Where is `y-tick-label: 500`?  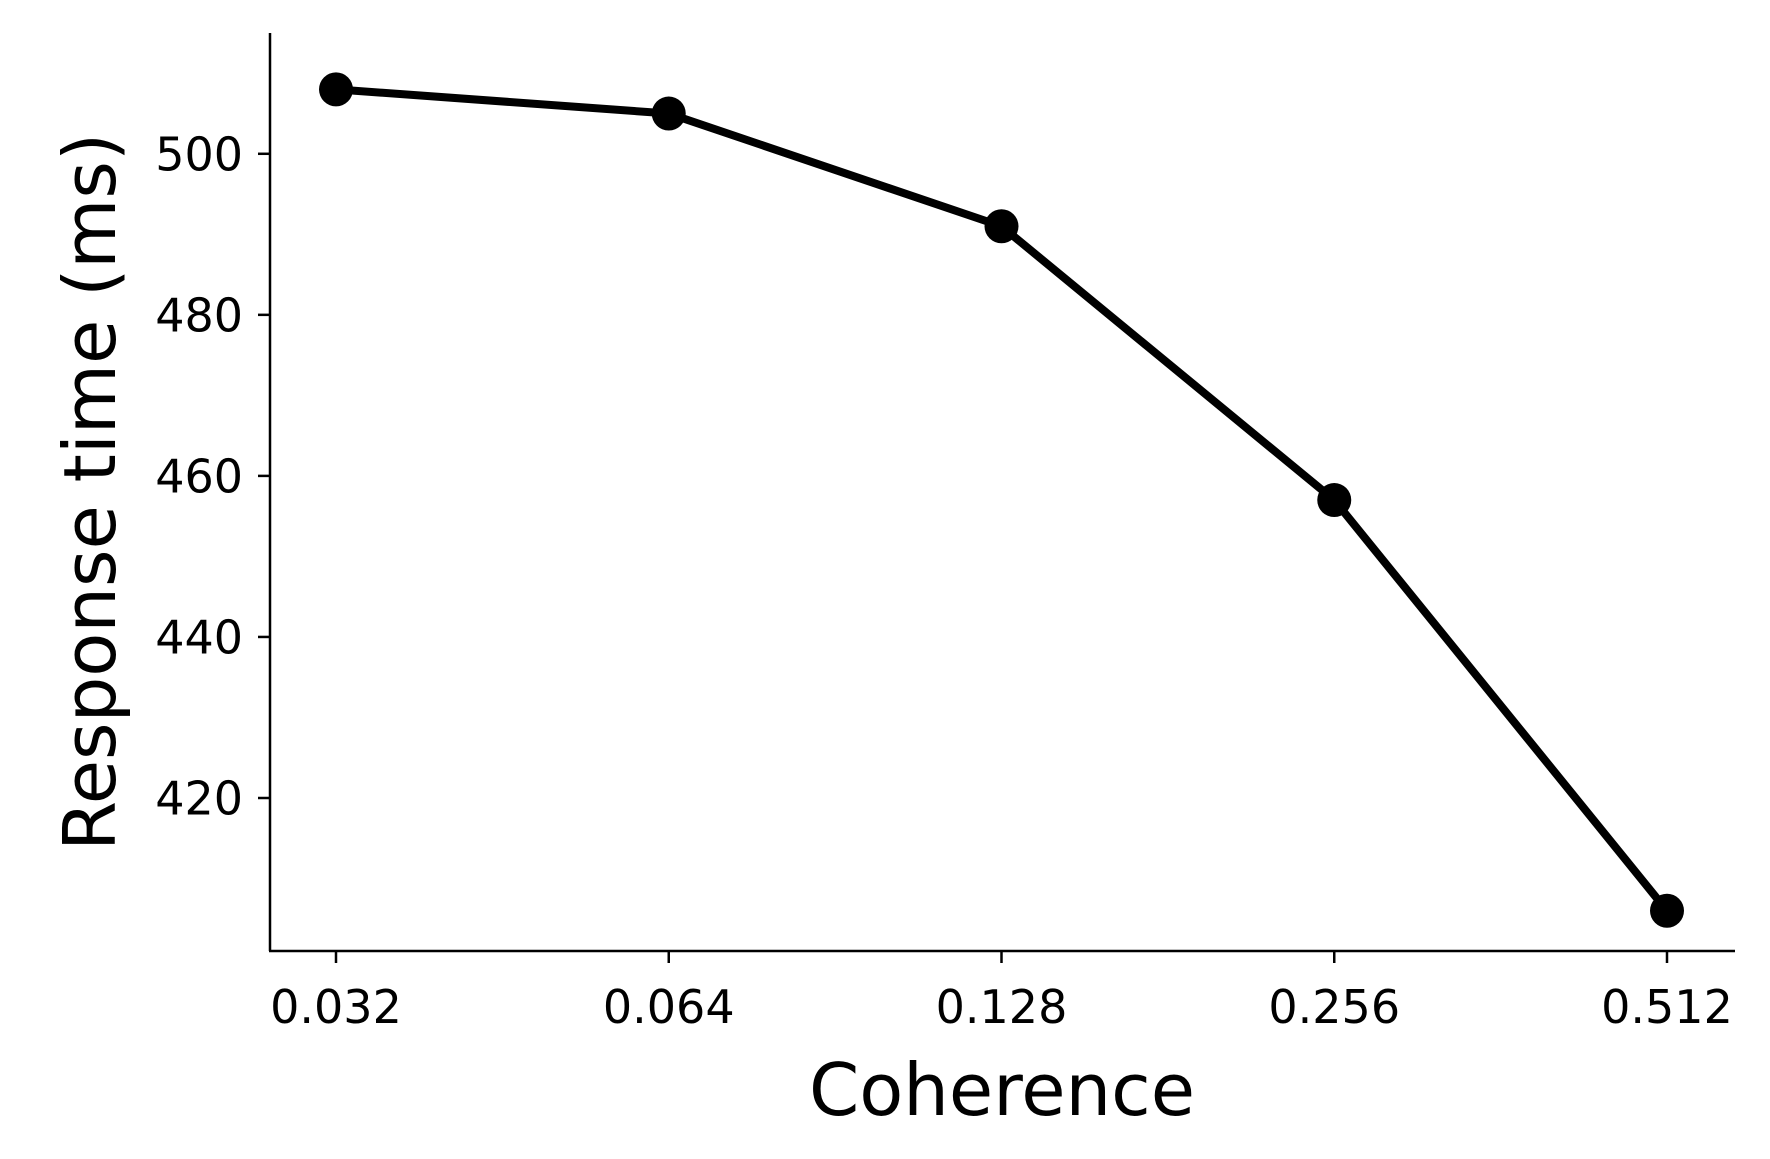
y-tick-label: 500 is located at coordinates (199, 154).